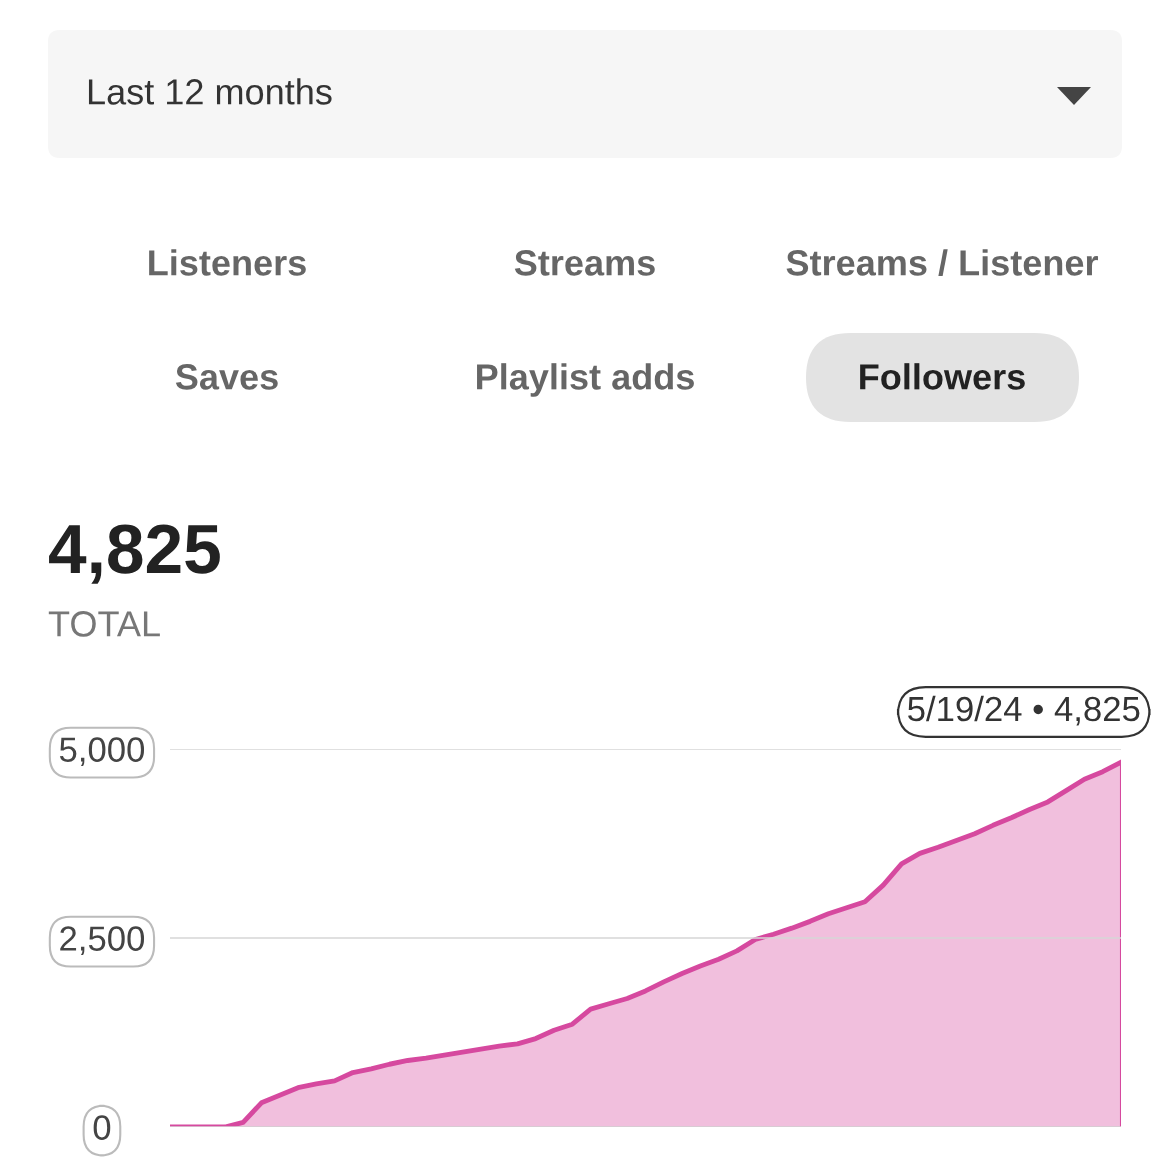 This screenshot has width=1170, height=1170. Describe the element at coordinates (102, 752) in the screenshot. I see `y-tick-label: 5,000` at that location.